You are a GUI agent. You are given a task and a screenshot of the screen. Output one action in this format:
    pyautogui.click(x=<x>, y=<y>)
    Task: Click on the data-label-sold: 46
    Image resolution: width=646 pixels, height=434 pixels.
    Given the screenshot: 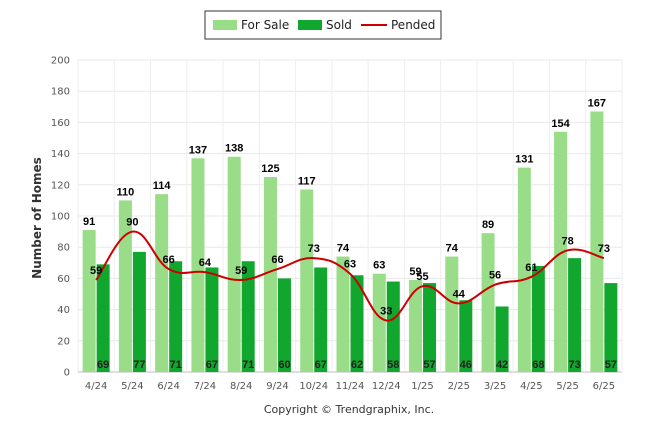 What is the action you would take?
    pyautogui.click(x=466, y=365)
    